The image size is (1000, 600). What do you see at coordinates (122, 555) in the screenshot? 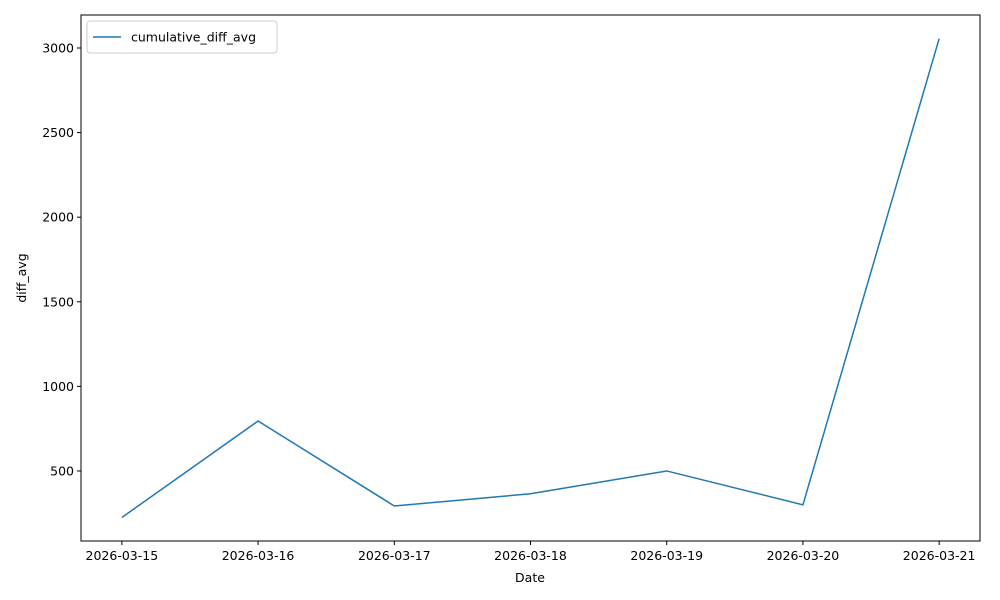
I see `x-tick-label: 2026-03-15` at bounding box center [122, 555].